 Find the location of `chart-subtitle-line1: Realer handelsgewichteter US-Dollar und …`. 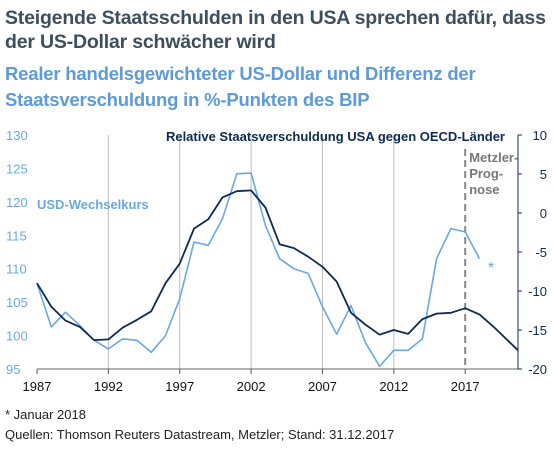

chart-subtitle-line1: Realer handelsgewichteter US-Dollar und … is located at coordinates (240, 73).